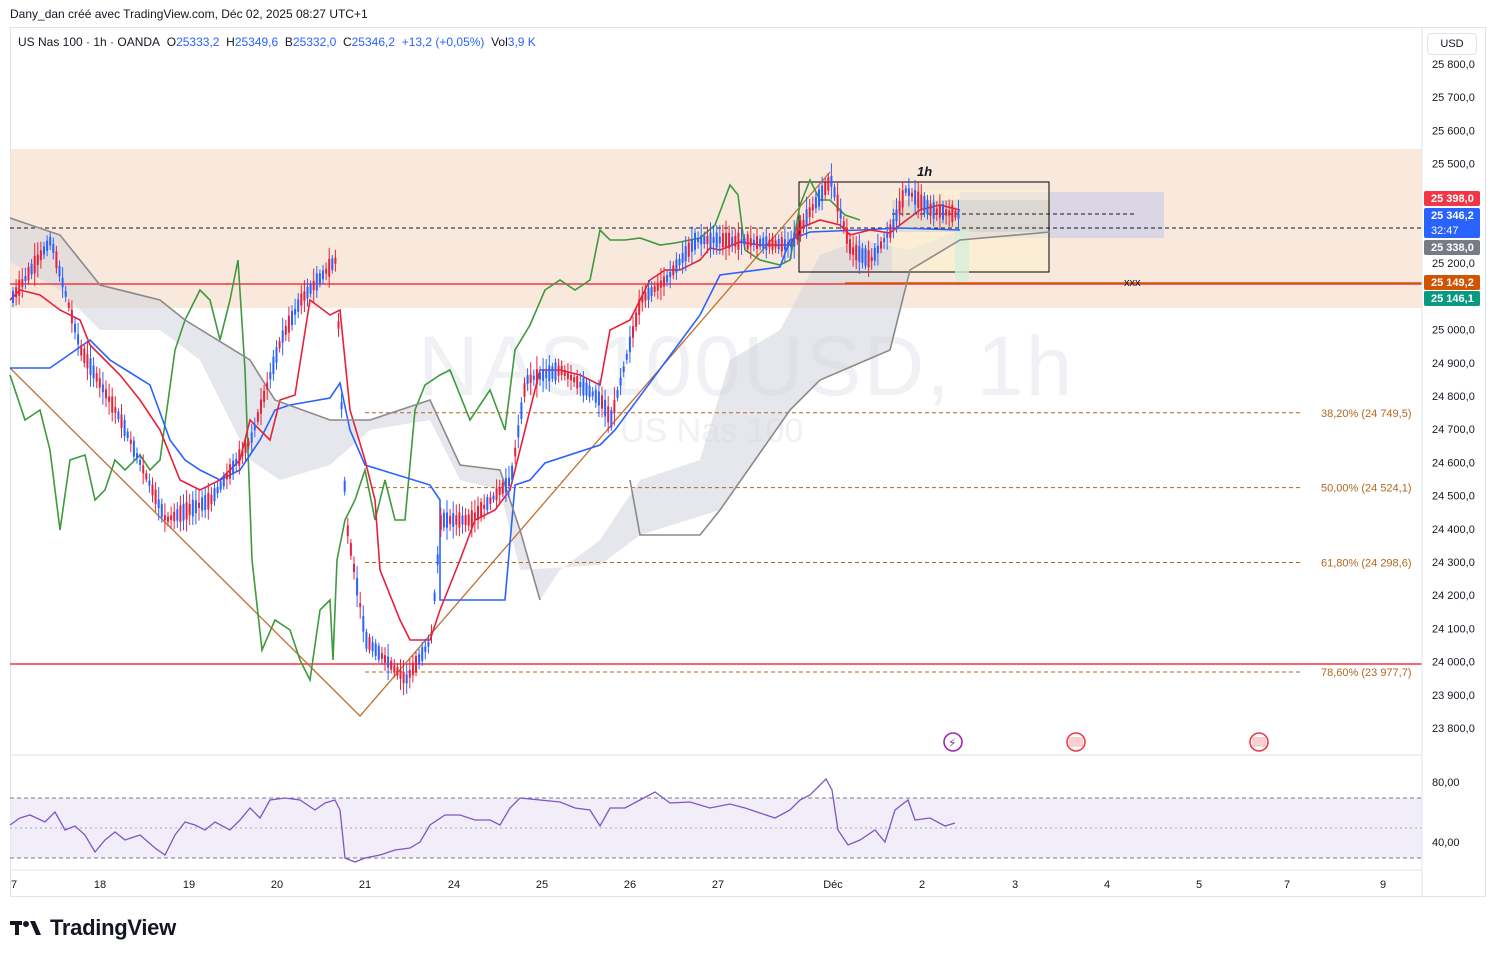  Describe the element at coordinates (1453, 497) in the screenshot. I see `price-tick-label: 24 500,0` at that location.